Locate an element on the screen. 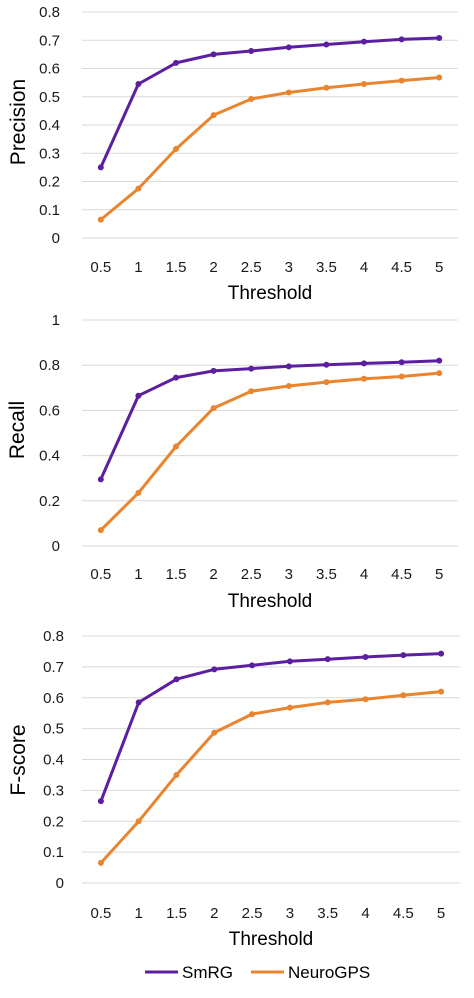 The width and height of the screenshot is (474, 998). y-axis-title: Precision is located at coordinates (18, 122).